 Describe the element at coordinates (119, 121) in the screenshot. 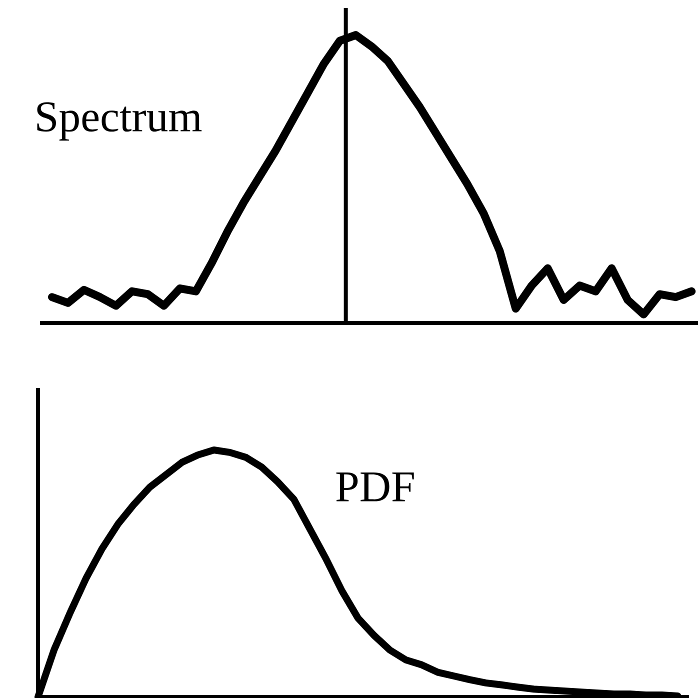

I see `series-label: Spectrum` at that location.